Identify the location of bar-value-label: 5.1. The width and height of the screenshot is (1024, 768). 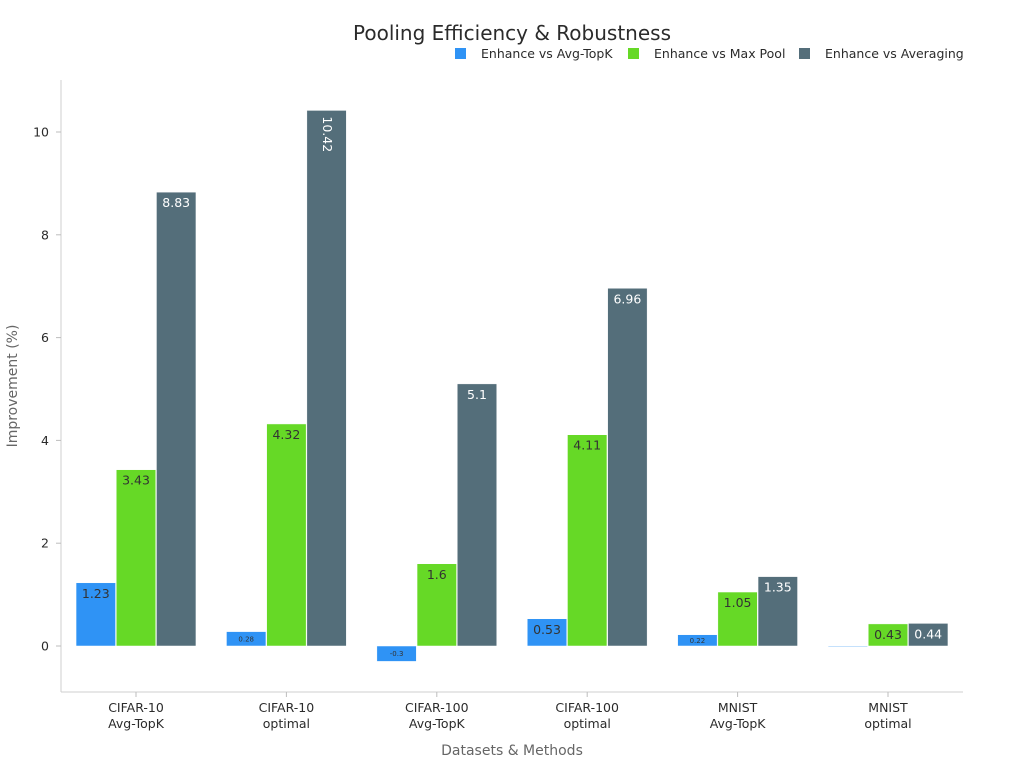
(477, 394).